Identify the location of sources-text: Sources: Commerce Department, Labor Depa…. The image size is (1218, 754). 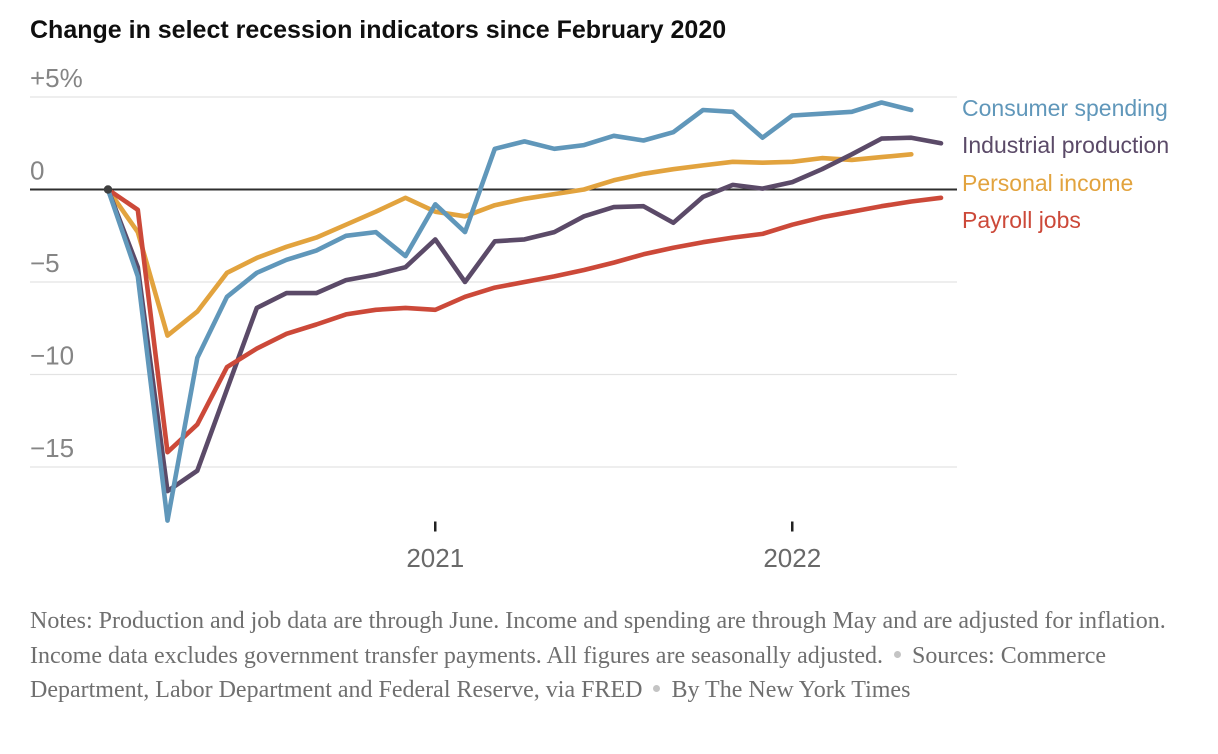
(568, 673).